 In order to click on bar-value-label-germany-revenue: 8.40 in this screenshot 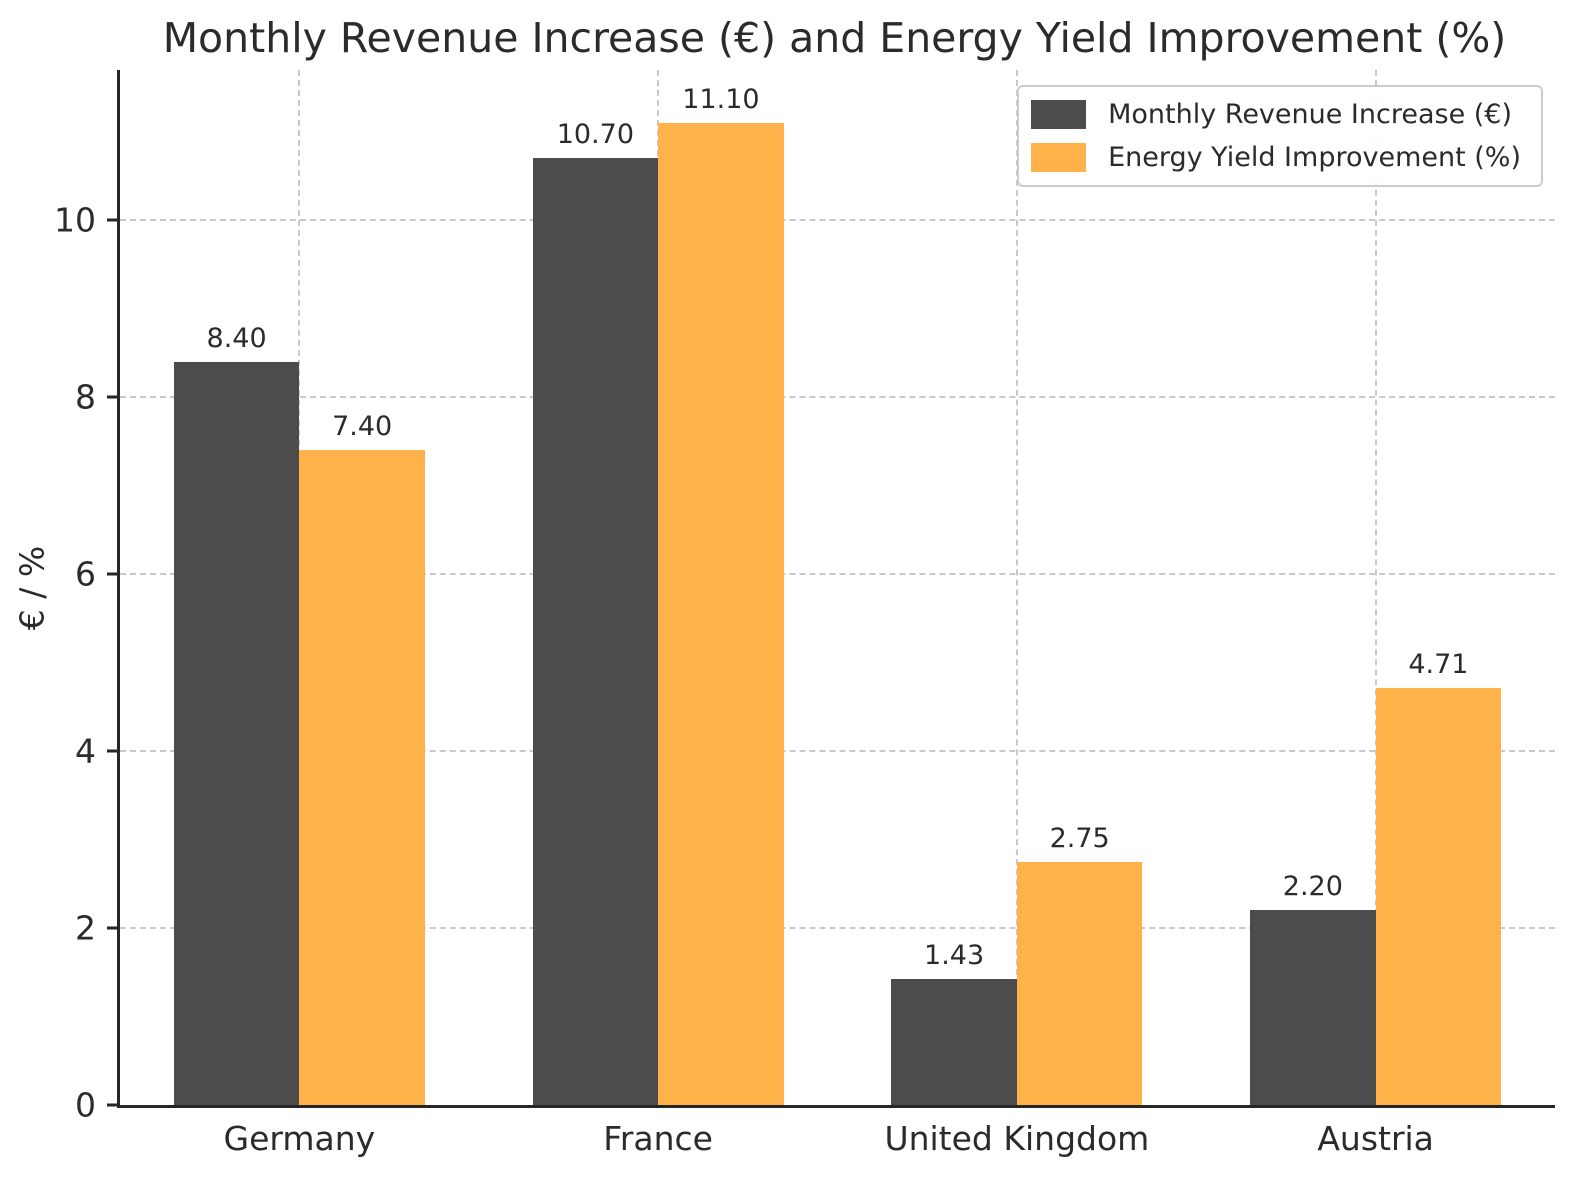, I will do `click(236, 338)`.